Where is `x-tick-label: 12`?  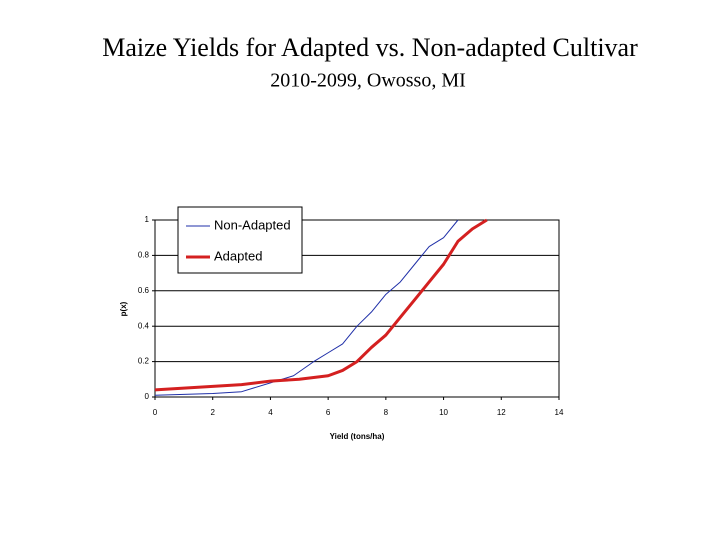 x-tick-label: 12 is located at coordinates (501, 412).